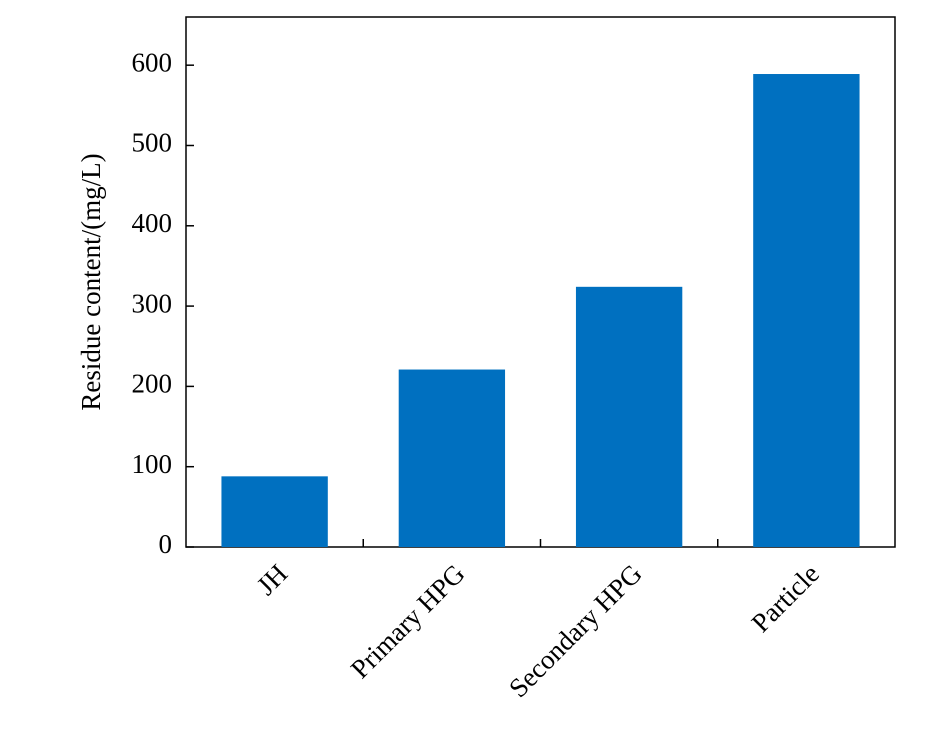 The width and height of the screenshot is (947, 742). Describe the element at coordinates (575, 630) in the screenshot. I see `x-tick-label: Secondary HPG` at that location.